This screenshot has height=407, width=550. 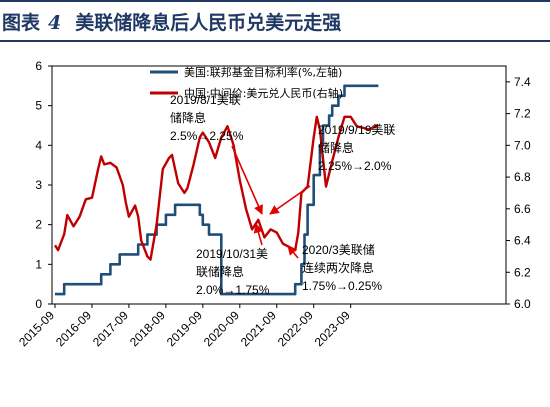 I want to click on right-tick-label: 6.6, so click(x=522, y=209).